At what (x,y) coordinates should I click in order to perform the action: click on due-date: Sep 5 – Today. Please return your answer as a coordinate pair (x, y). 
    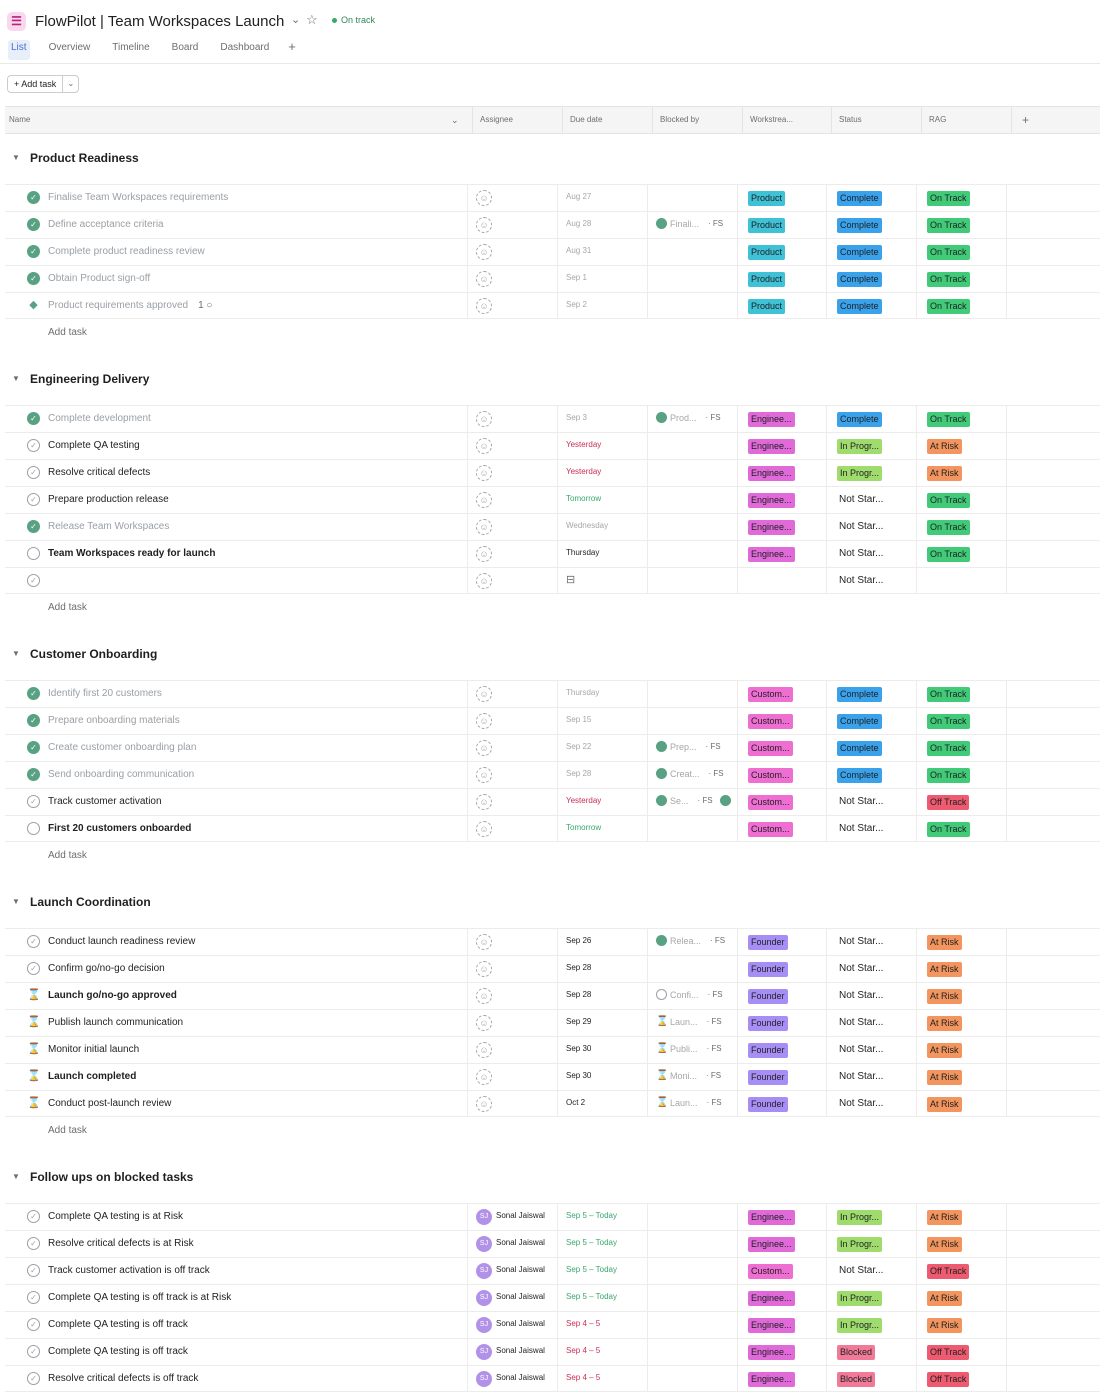
    Looking at the image, I should click on (592, 1215).